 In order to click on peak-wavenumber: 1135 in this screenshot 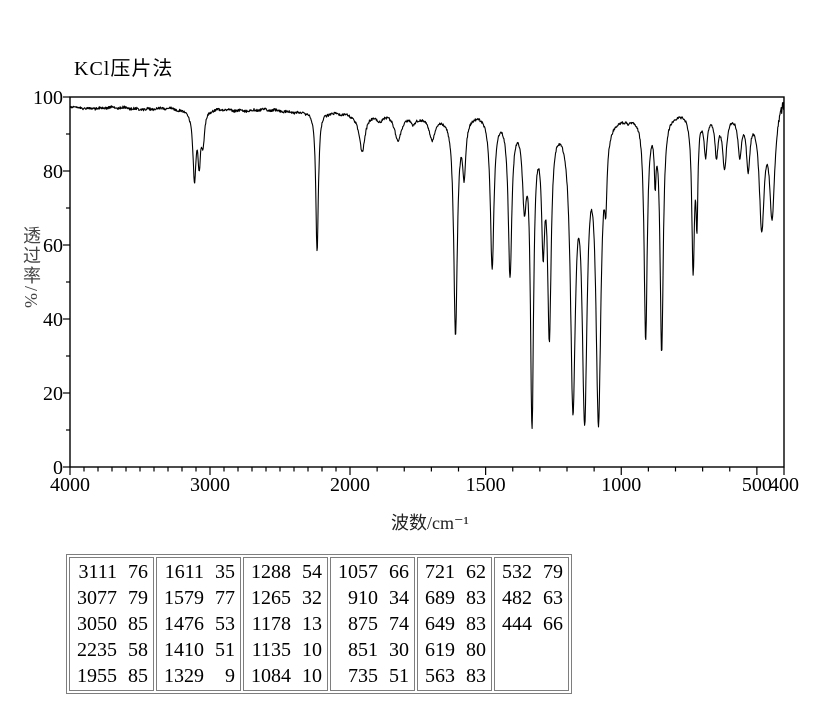, I will do `click(271, 650)`.